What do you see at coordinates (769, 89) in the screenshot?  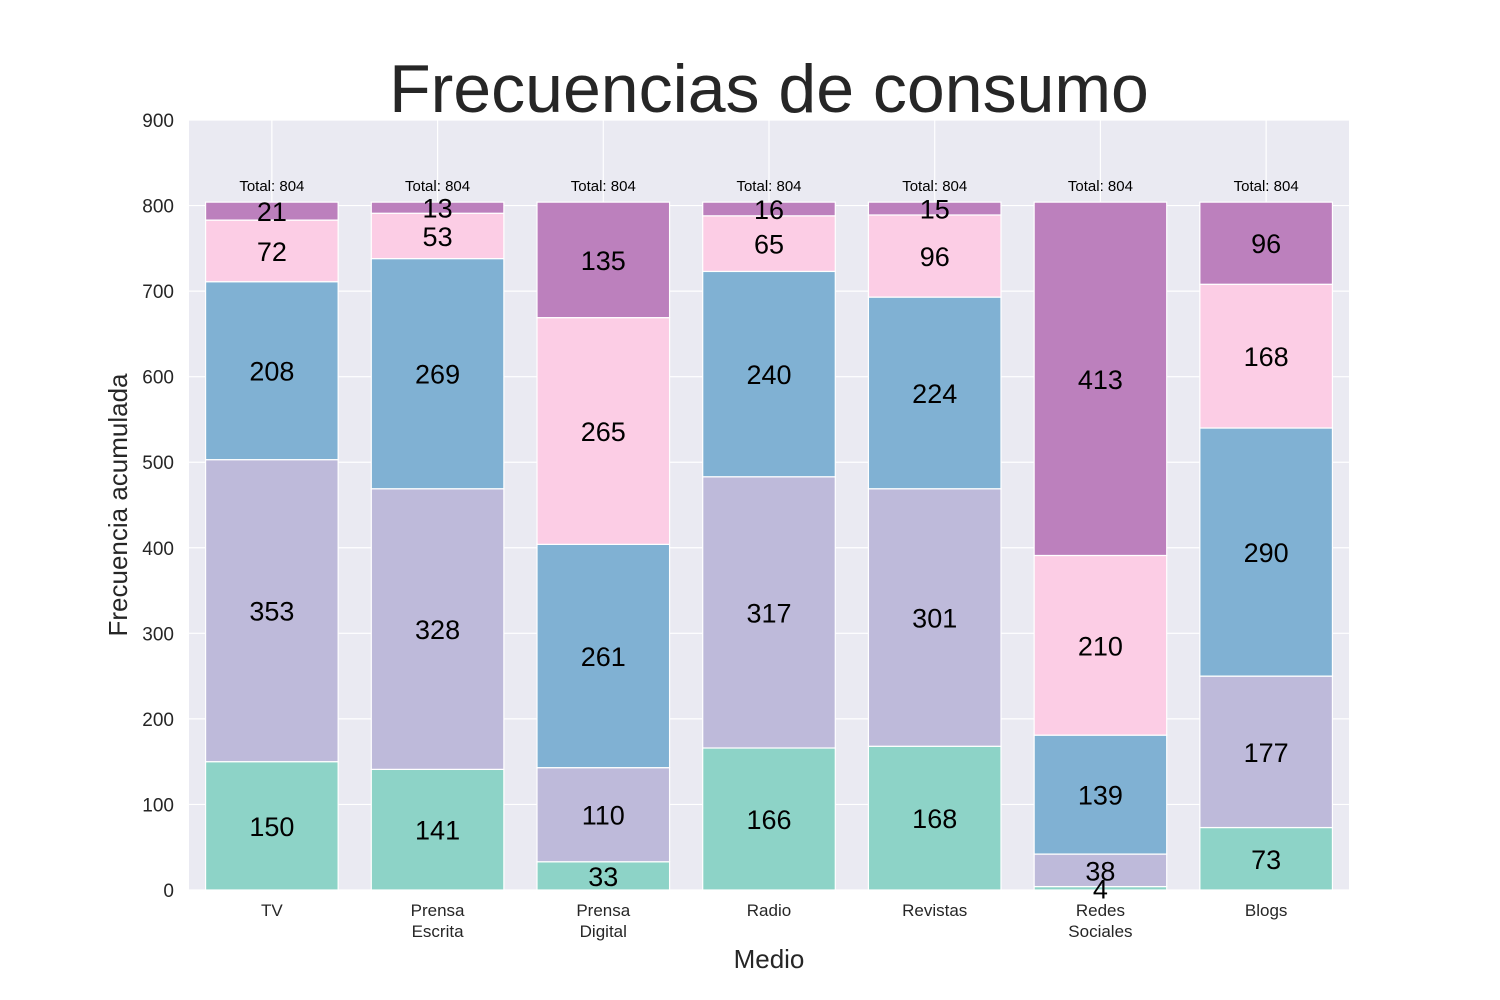 I see `chart-title: Frecuencias de consumo` at bounding box center [769, 89].